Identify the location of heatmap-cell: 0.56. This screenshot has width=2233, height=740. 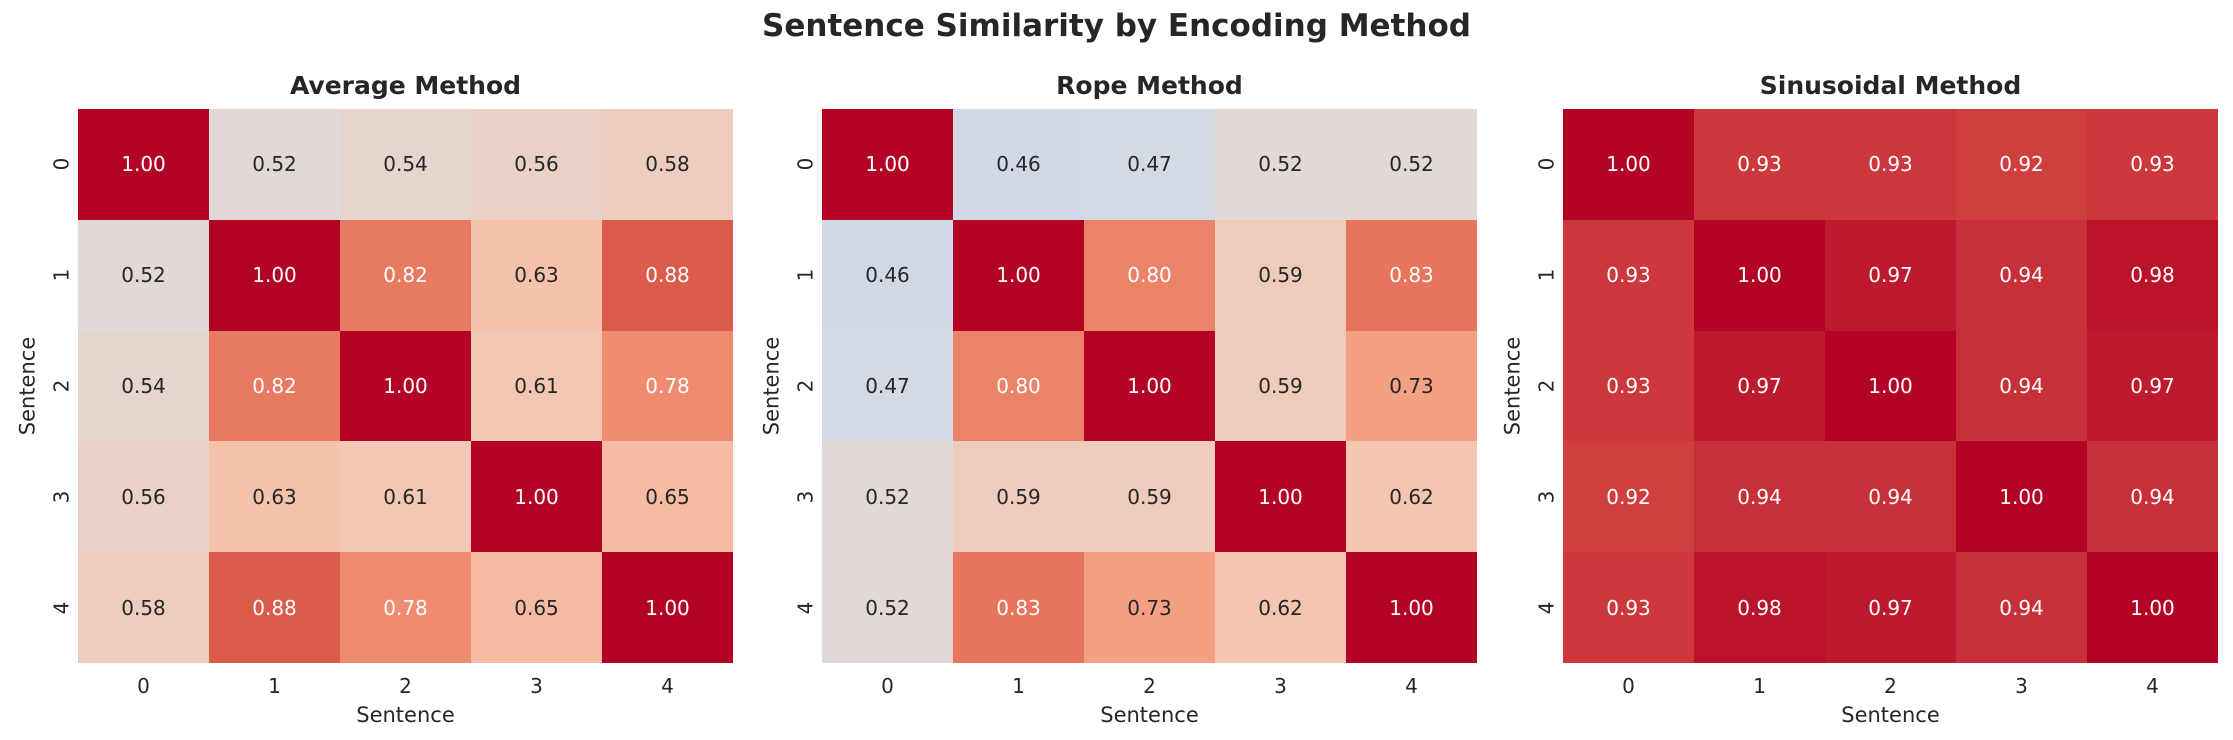
(536, 164).